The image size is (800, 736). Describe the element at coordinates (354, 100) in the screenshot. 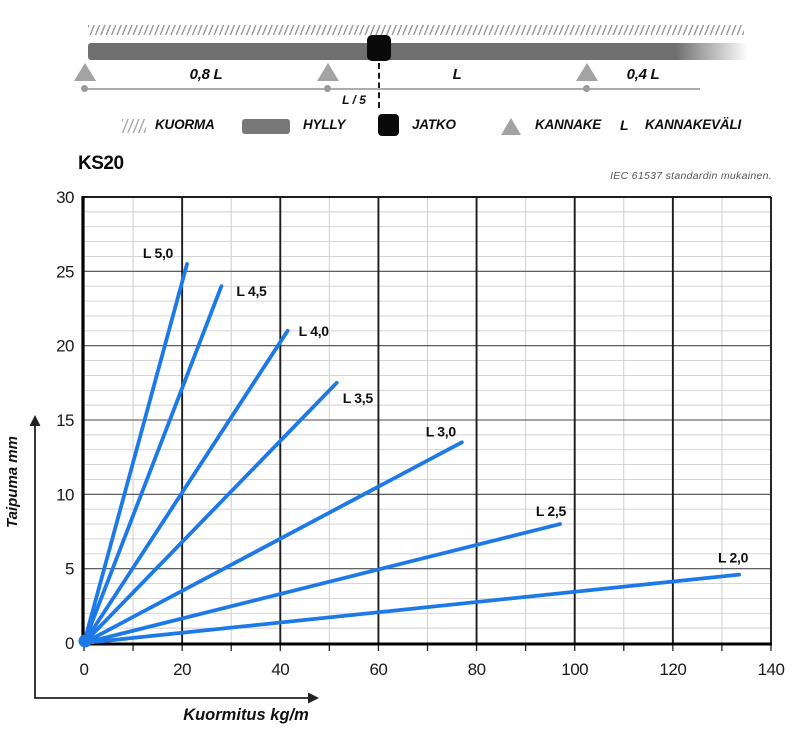

I see `joint-offset-label: L / 5` at that location.